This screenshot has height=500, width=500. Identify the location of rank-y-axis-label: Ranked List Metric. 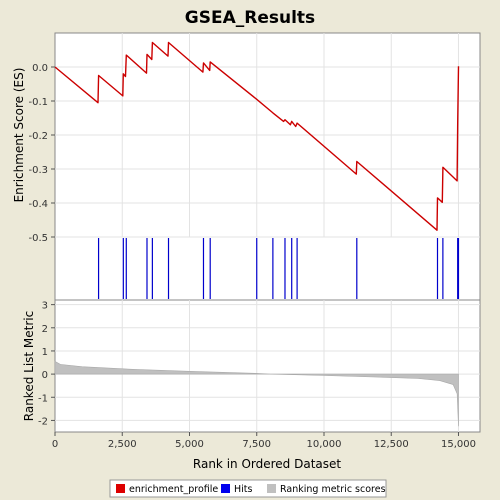
(29, 366).